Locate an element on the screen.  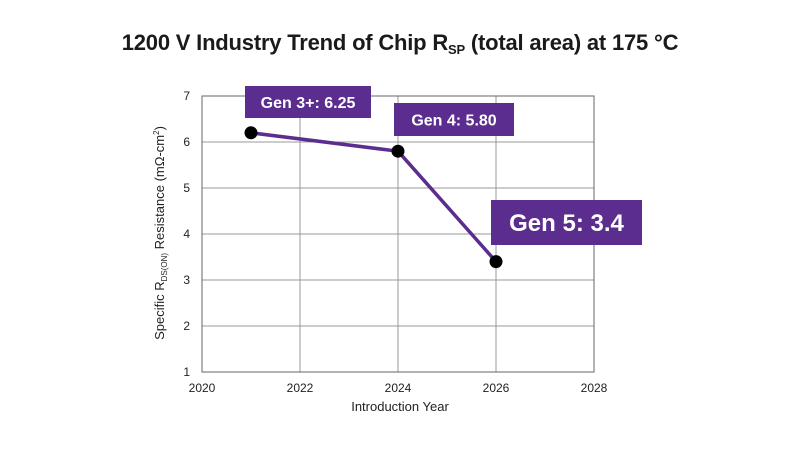
y-label-pre: Specific R is located at coordinates (159, 310).